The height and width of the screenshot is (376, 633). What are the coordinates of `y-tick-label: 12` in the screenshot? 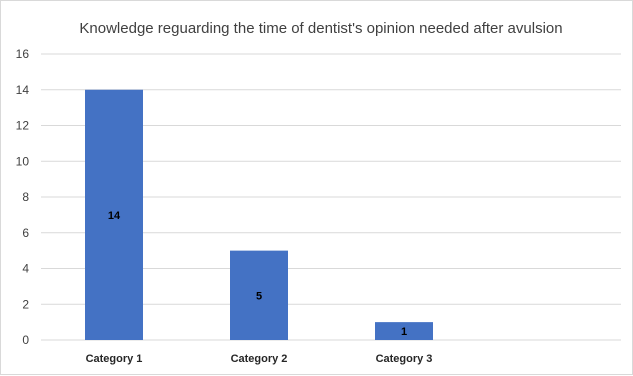 It's located at (23, 126).